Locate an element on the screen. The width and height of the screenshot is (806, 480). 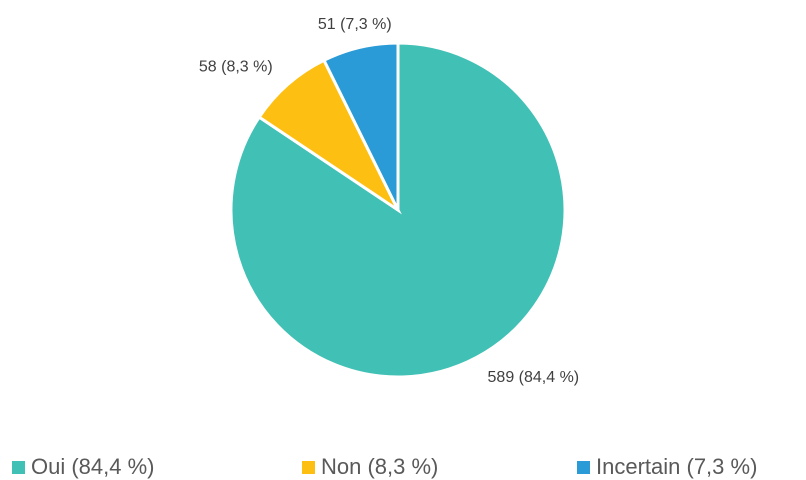
legend-label: Non (8,3 %) is located at coordinates (379, 466).